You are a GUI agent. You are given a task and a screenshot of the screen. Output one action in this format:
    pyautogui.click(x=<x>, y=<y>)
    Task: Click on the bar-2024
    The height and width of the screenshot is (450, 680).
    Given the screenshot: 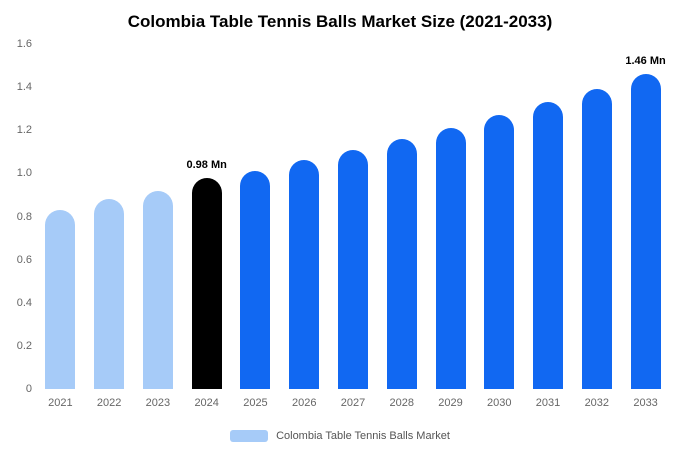 What is the action you would take?
    pyautogui.click(x=206, y=283)
    